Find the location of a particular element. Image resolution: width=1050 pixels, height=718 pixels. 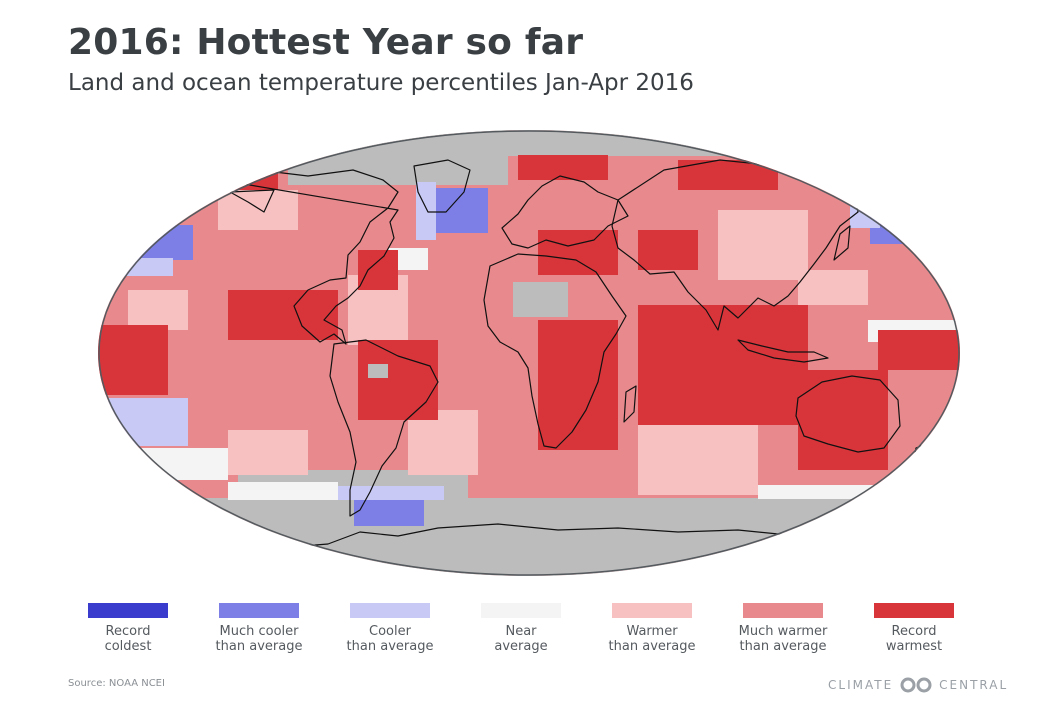

legend-item: Much cooler than average is located at coordinates (259, 627).